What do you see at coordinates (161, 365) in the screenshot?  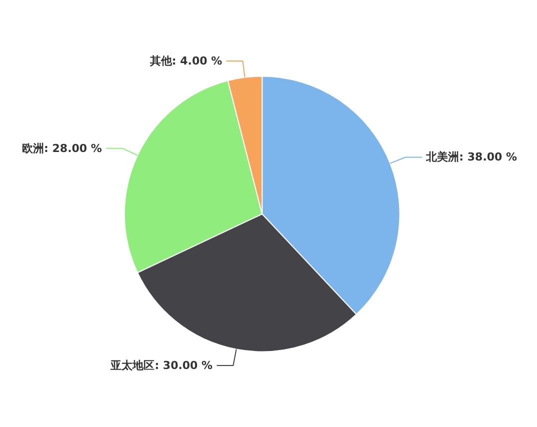 I see `slice-label: 亚太地区: 30.00 %` at bounding box center [161, 365].